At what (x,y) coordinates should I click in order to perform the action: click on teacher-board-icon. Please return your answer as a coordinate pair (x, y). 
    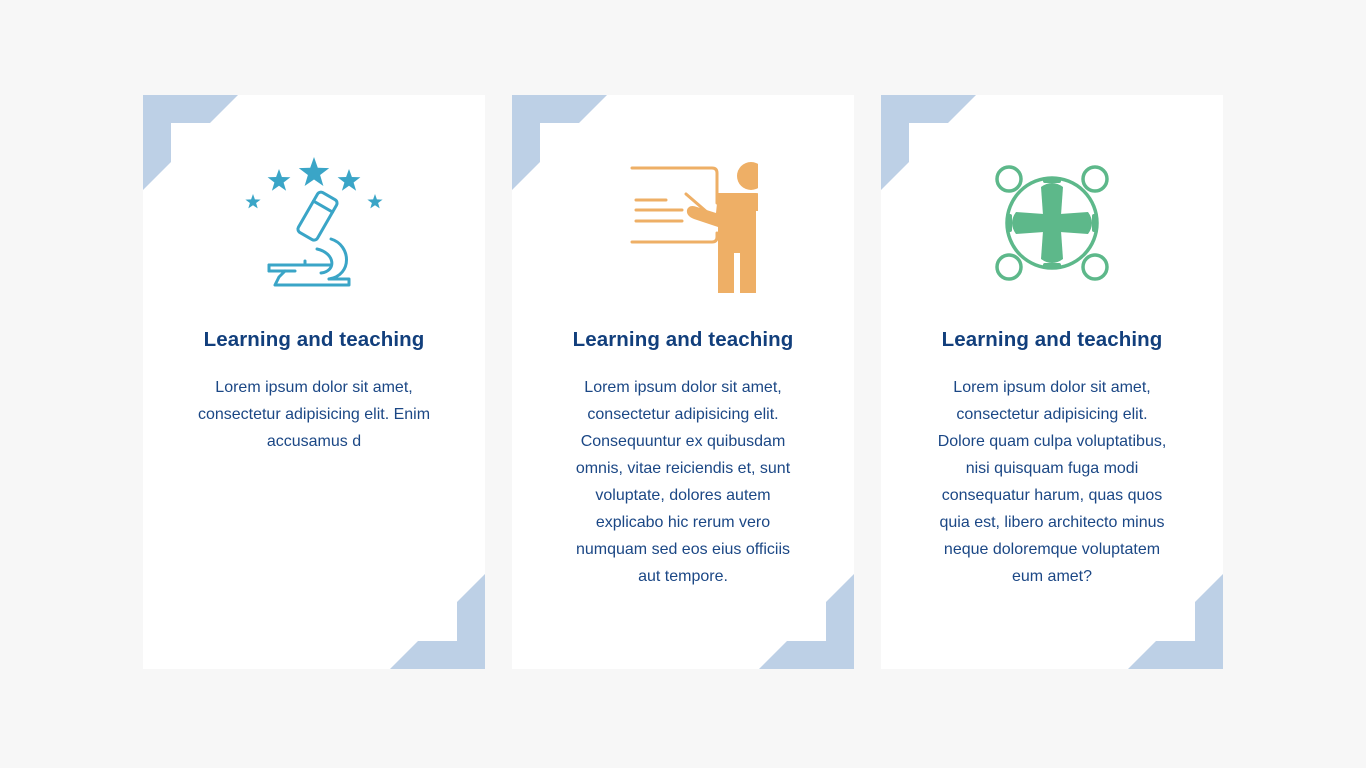
    Looking at the image, I should click on (694, 227).